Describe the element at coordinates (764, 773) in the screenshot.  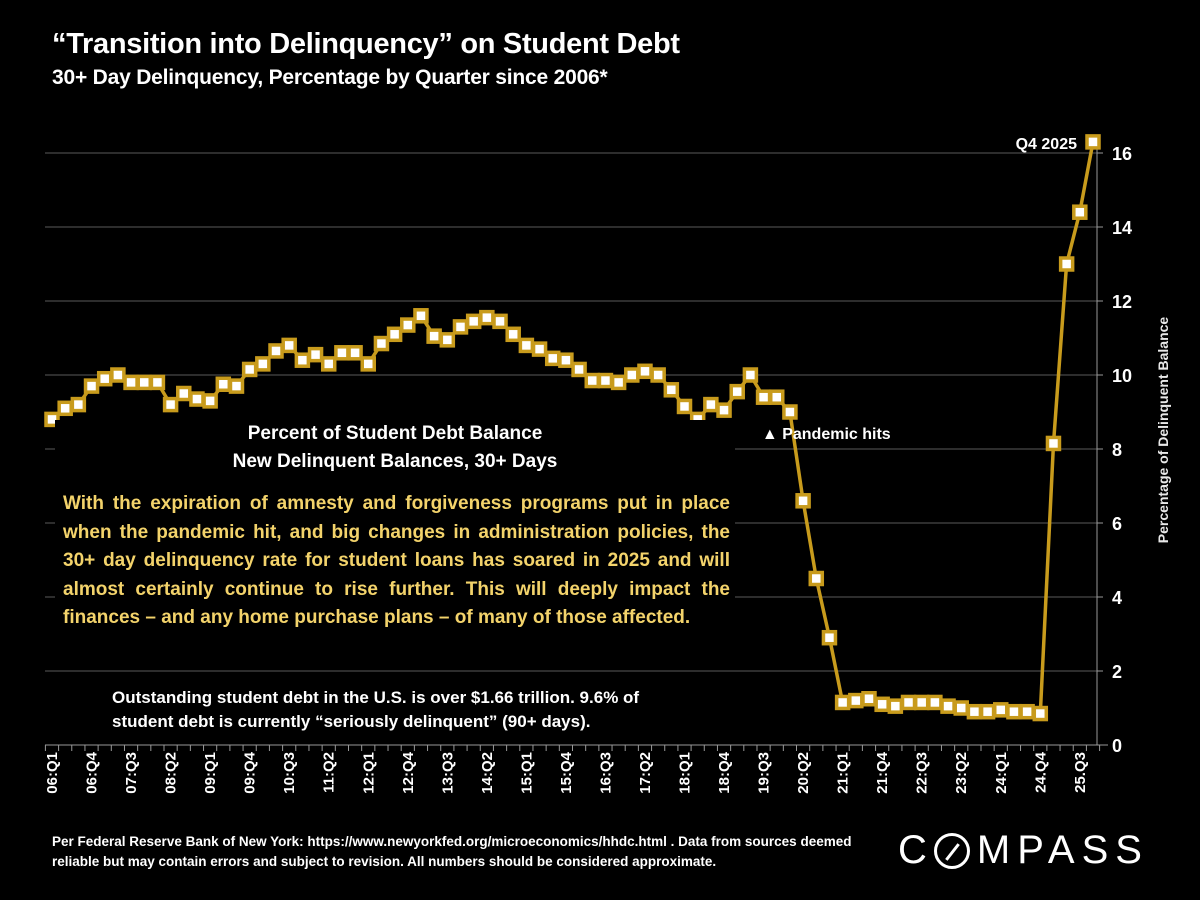
I see `x-tick-label: 19:Q3` at that location.